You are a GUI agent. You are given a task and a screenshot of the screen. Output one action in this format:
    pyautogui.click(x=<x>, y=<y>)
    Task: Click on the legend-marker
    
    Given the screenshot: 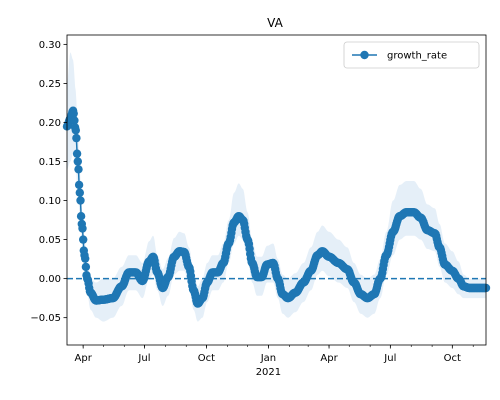 What is the action you would take?
    pyautogui.click(x=364, y=55)
    